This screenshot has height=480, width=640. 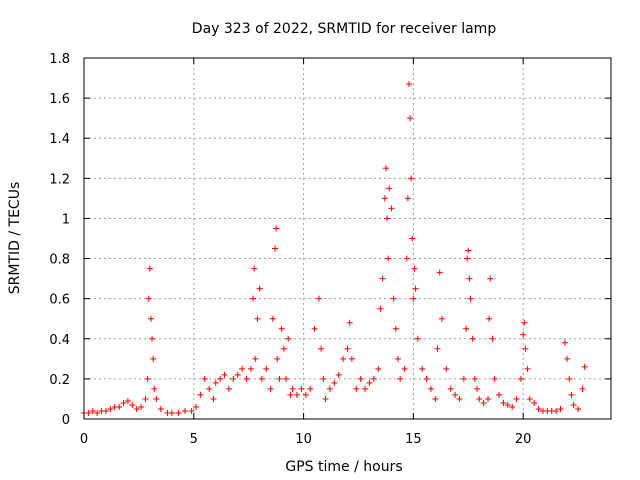 I want to click on y-tick-label: 0.8, so click(x=59, y=260).